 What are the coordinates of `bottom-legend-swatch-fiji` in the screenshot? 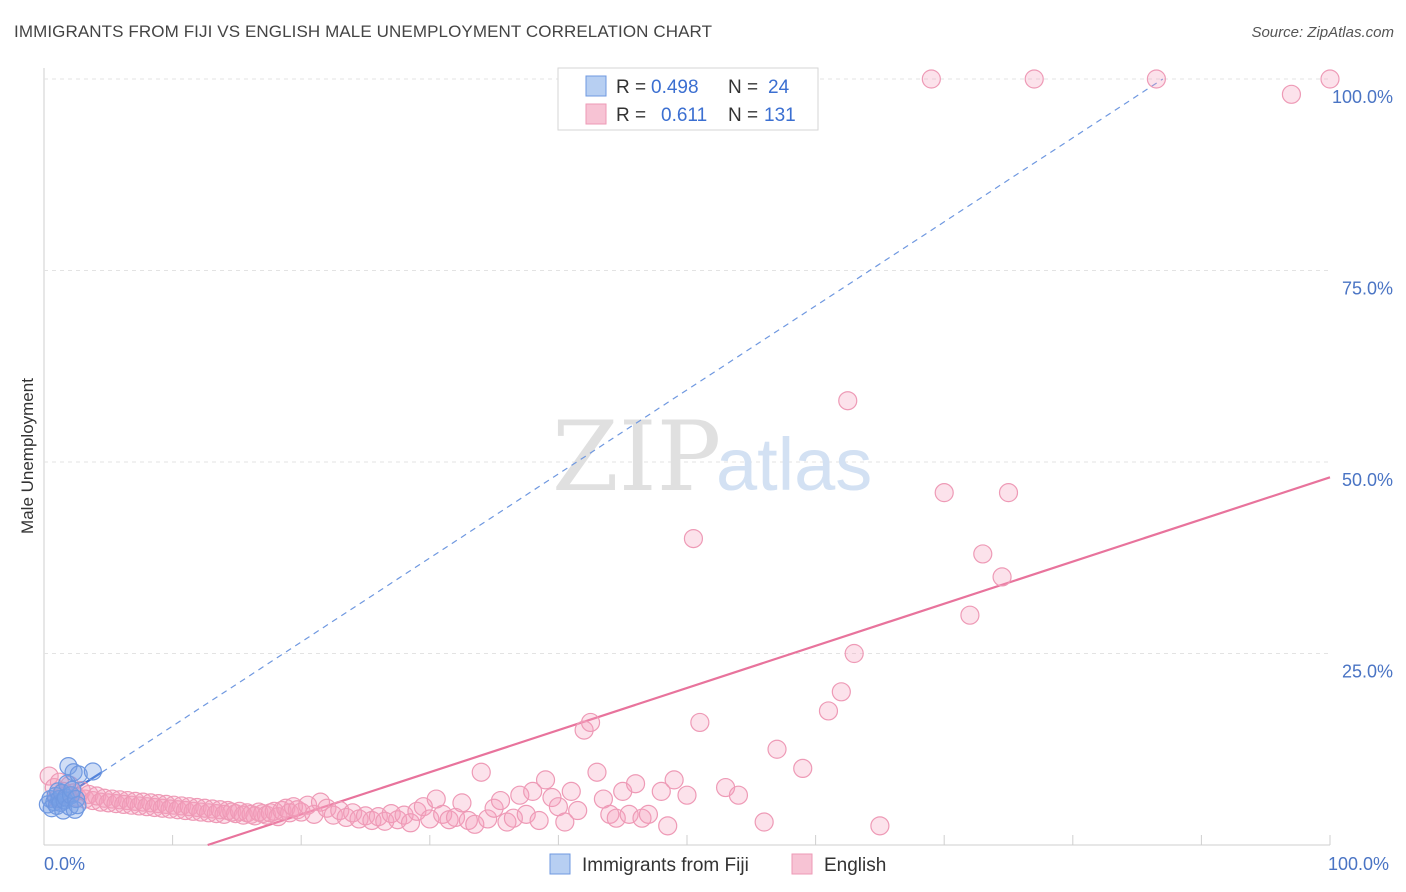 It's located at (560, 864).